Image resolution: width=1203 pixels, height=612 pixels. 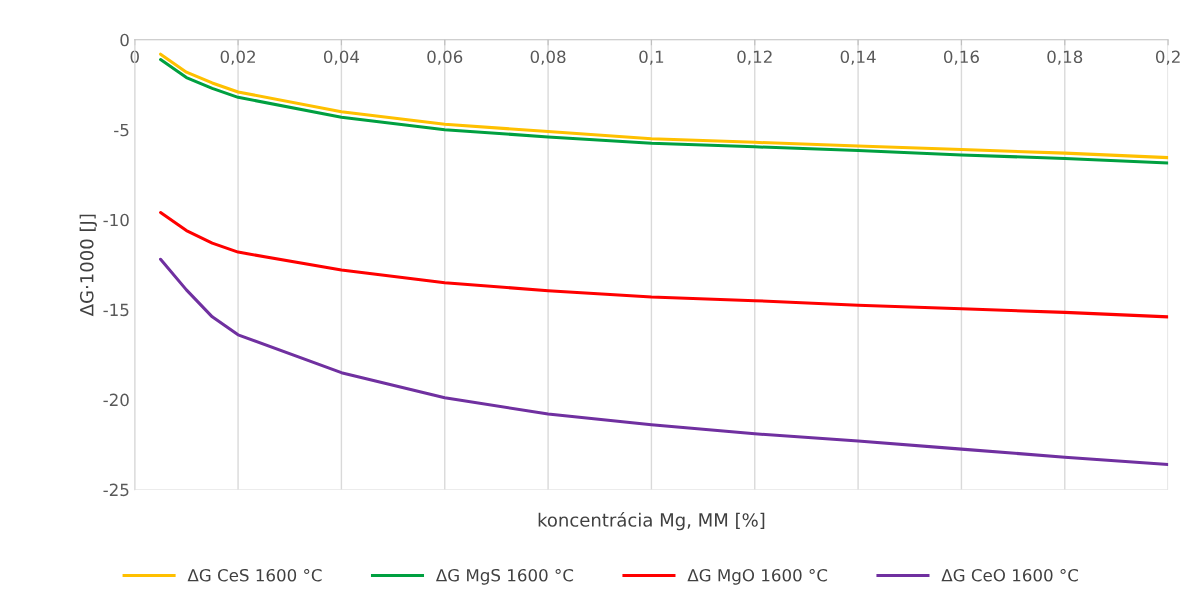 I want to click on x-tick-label: 0,2, so click(x=1167, y=57).